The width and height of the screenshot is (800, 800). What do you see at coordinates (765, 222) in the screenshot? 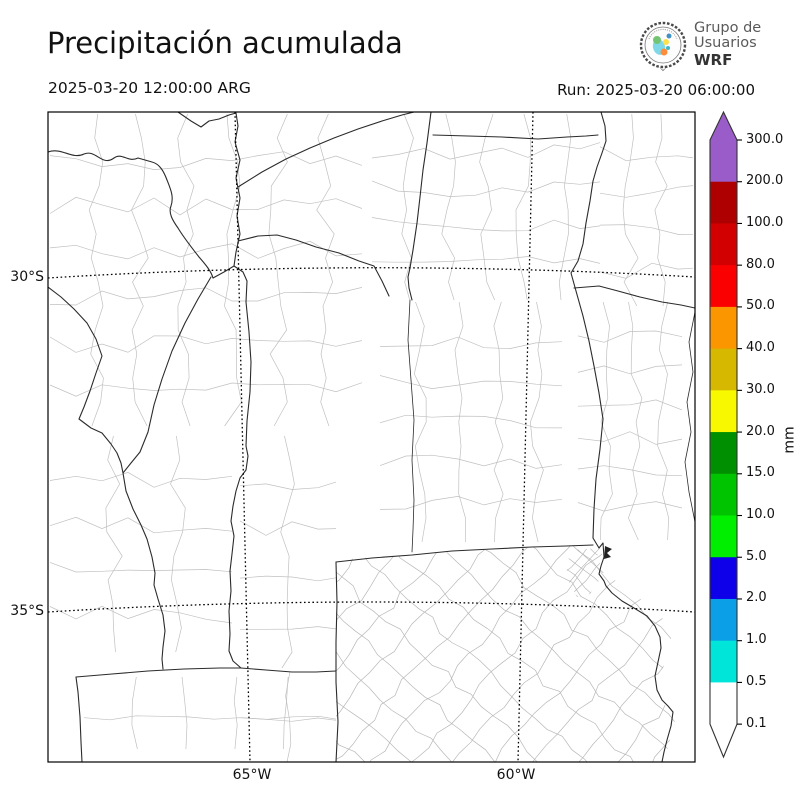
I see `colorbar-tick-label: 100.0` at bounding box center [765, 222].